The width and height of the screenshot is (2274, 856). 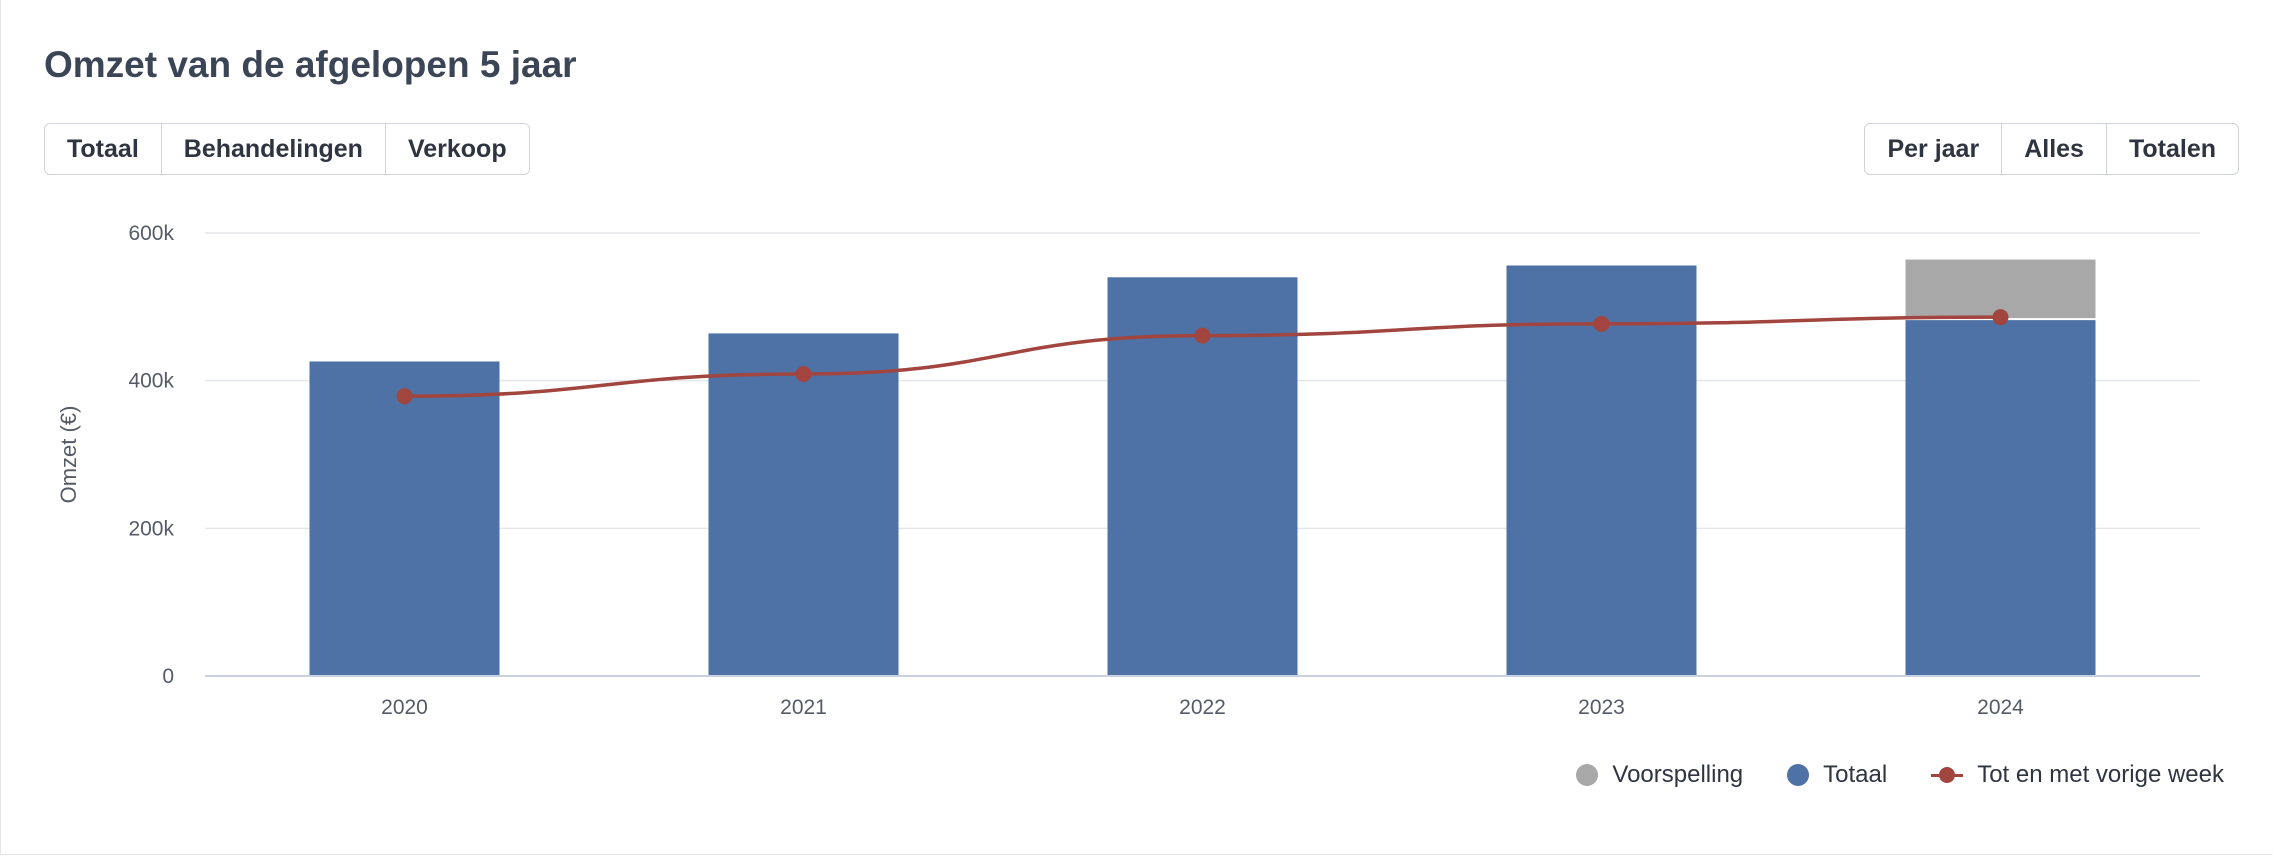 What do you see at coordinates (273, 149) in the screenshot?
I see `behandelingen-button: Behandelingen` at bounding box center [273, 149].